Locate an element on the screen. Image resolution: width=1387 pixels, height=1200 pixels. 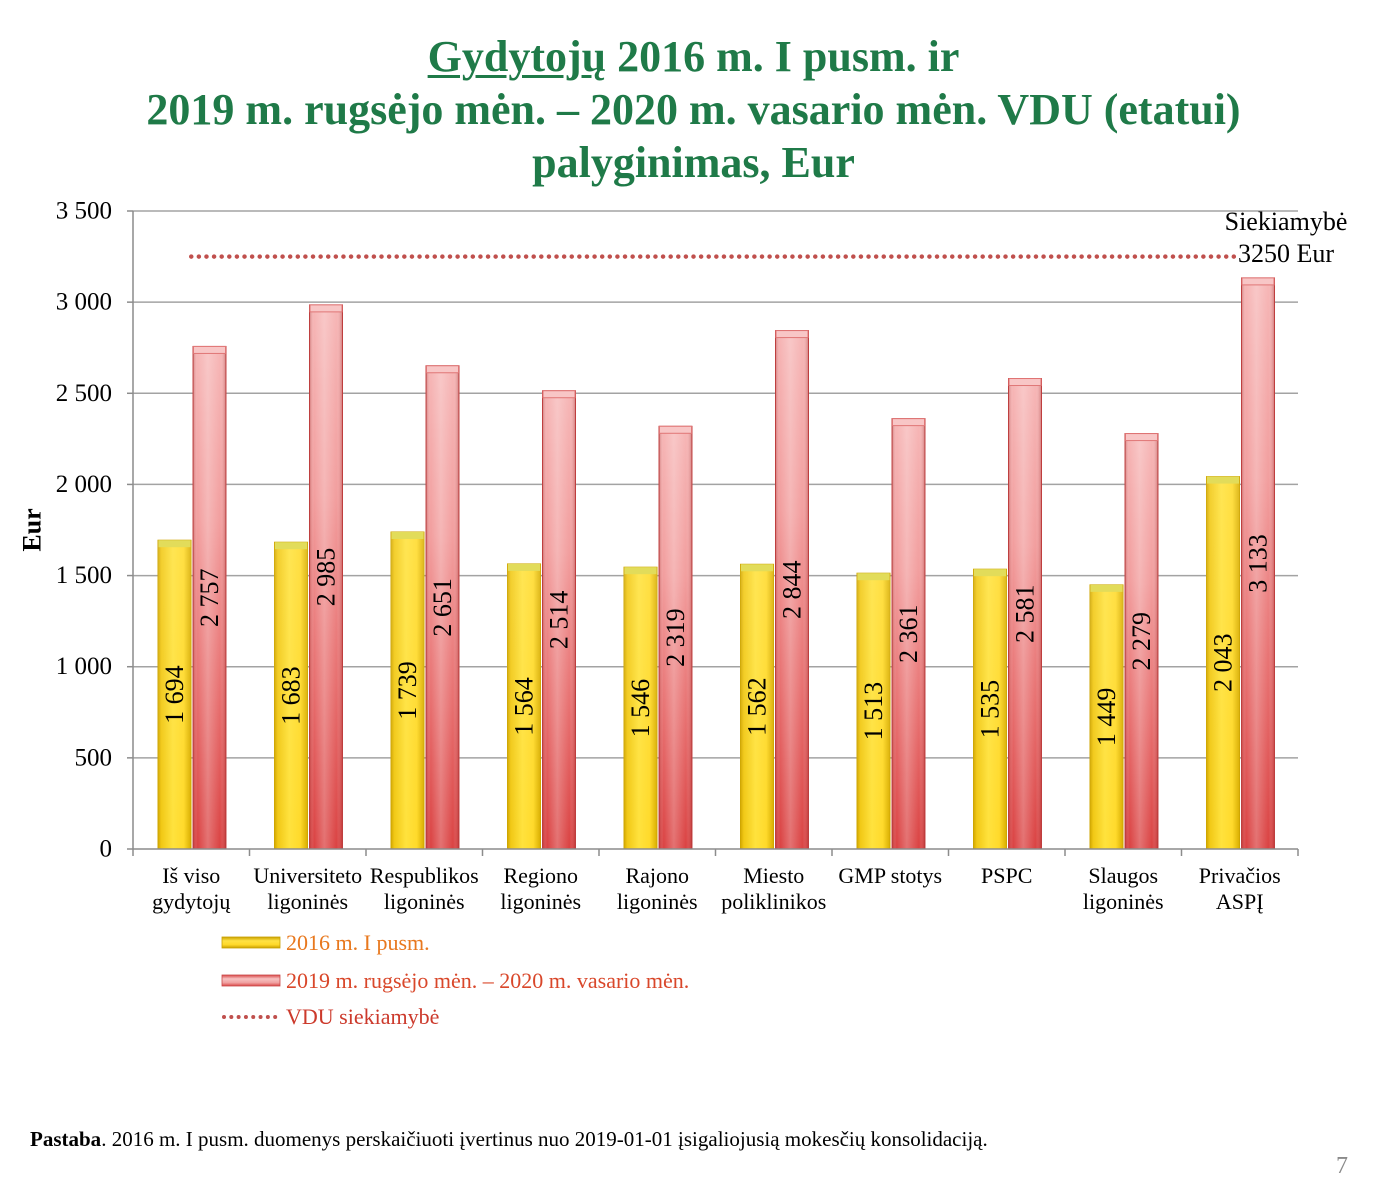
data-label: 1 564 is located at coordinates (524, 706).